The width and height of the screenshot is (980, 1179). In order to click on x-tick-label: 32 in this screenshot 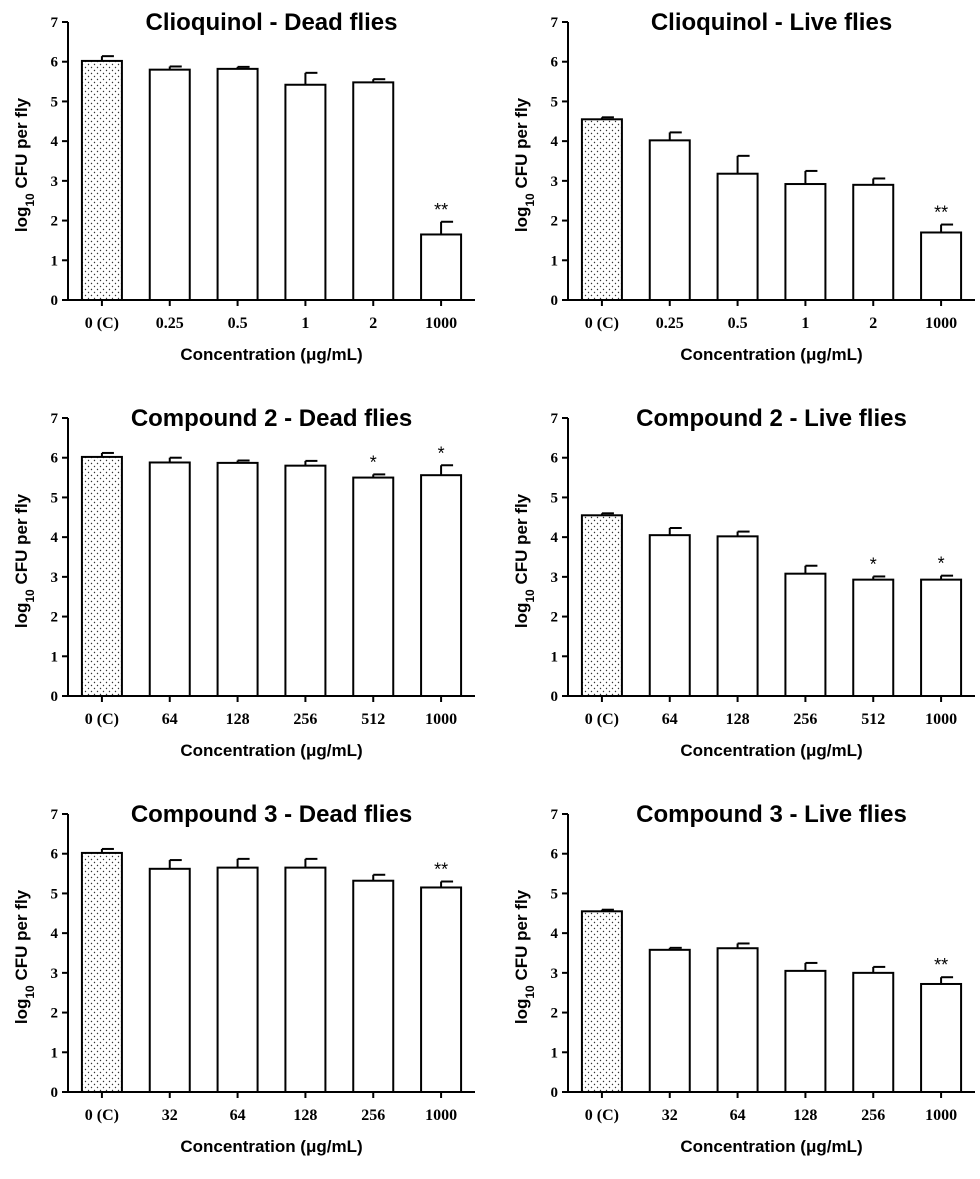, I will do `click(670, 1115)`.